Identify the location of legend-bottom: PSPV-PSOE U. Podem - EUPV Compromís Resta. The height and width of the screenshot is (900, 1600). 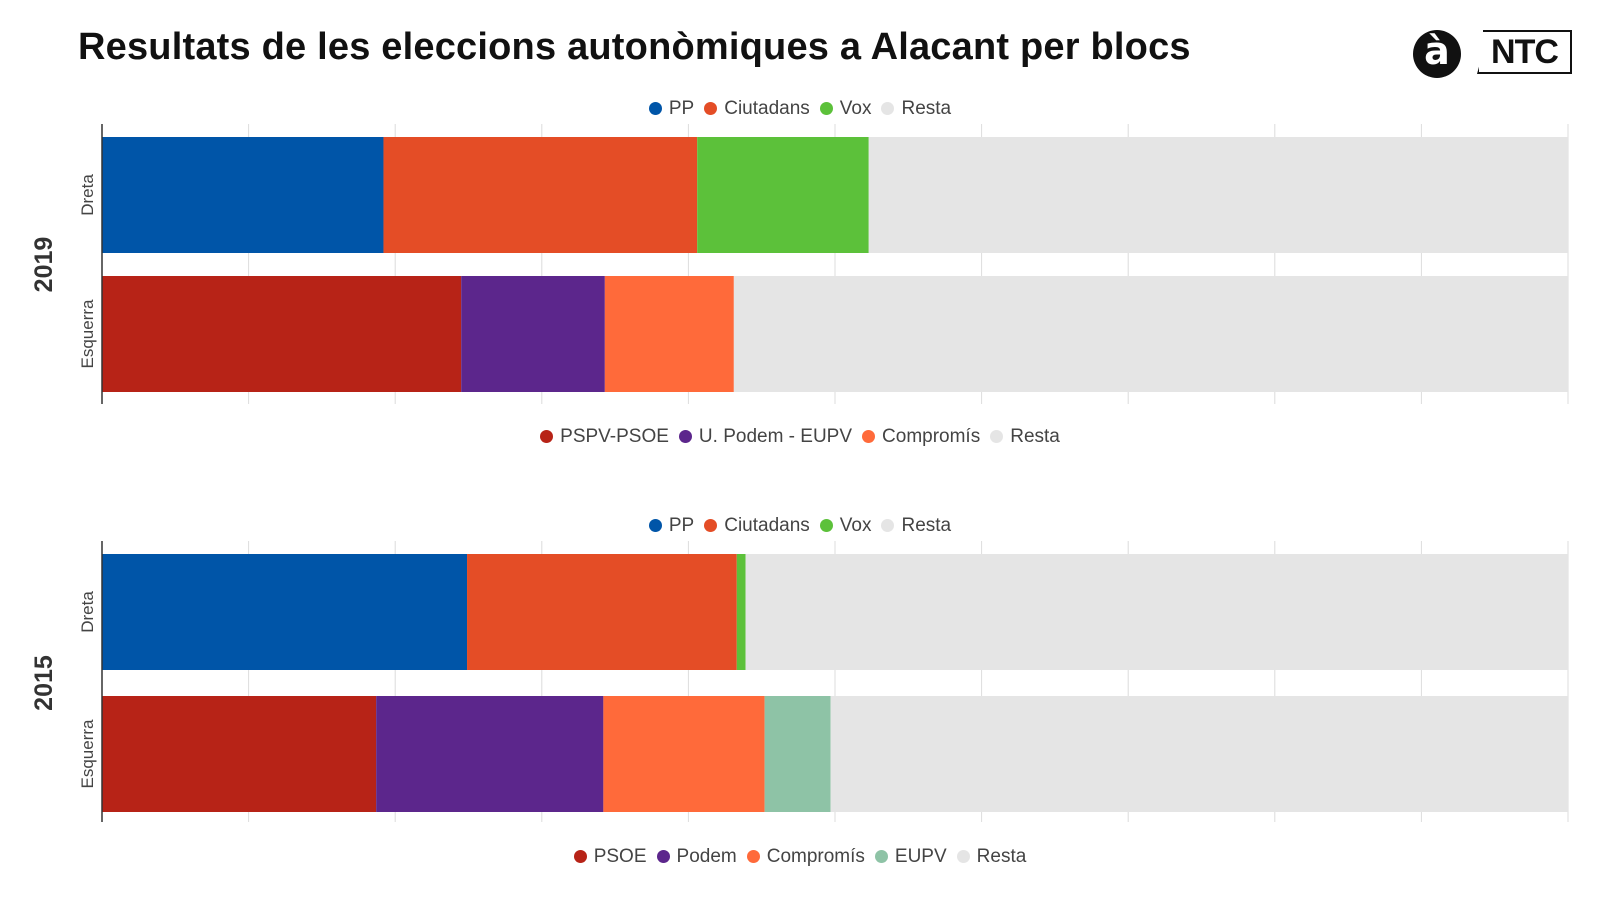
(800, 437).